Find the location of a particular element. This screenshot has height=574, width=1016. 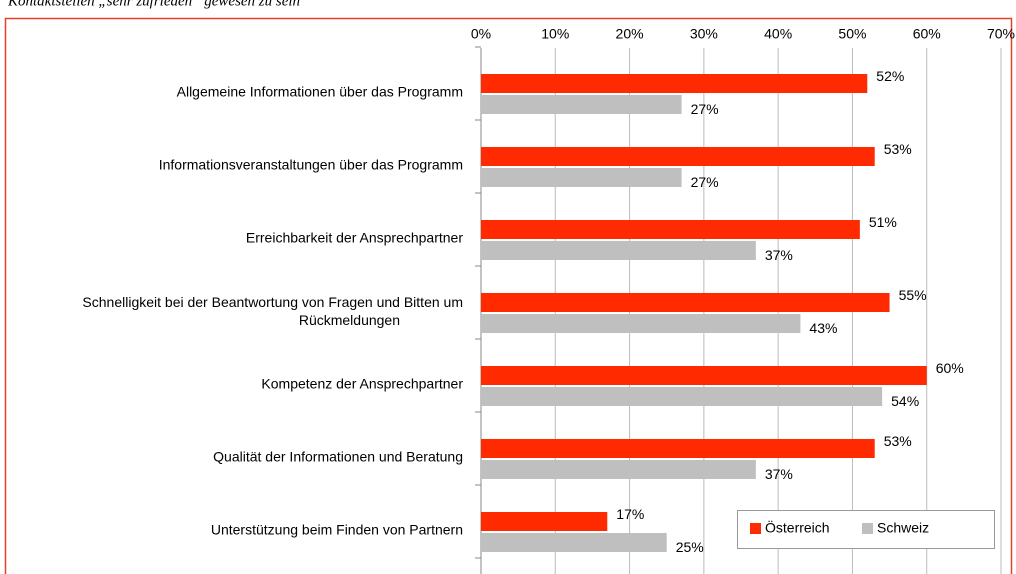

legend-label: Schweiz is located at coordinates (903, 528).